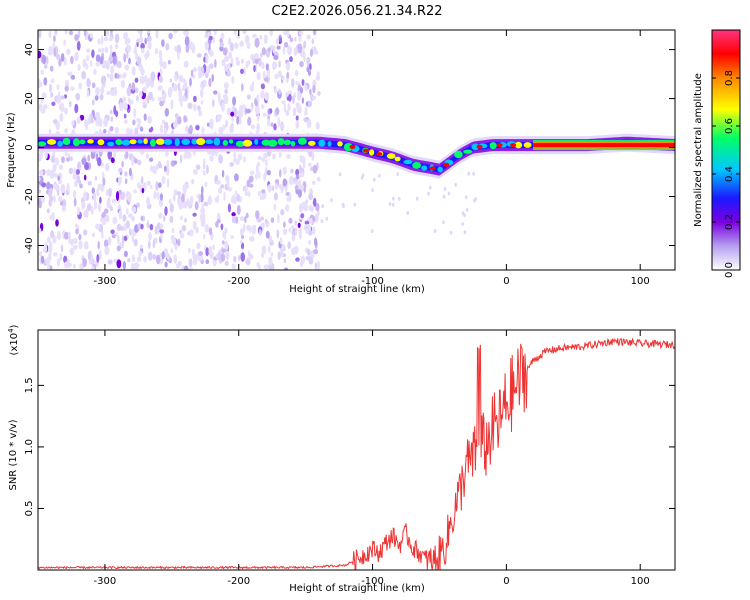  What do you see at coordinates (11, 150) in the screenshot?
I see `spectrogram-ylabel: Frequency (Hz)` at bounding box center [11, 150].